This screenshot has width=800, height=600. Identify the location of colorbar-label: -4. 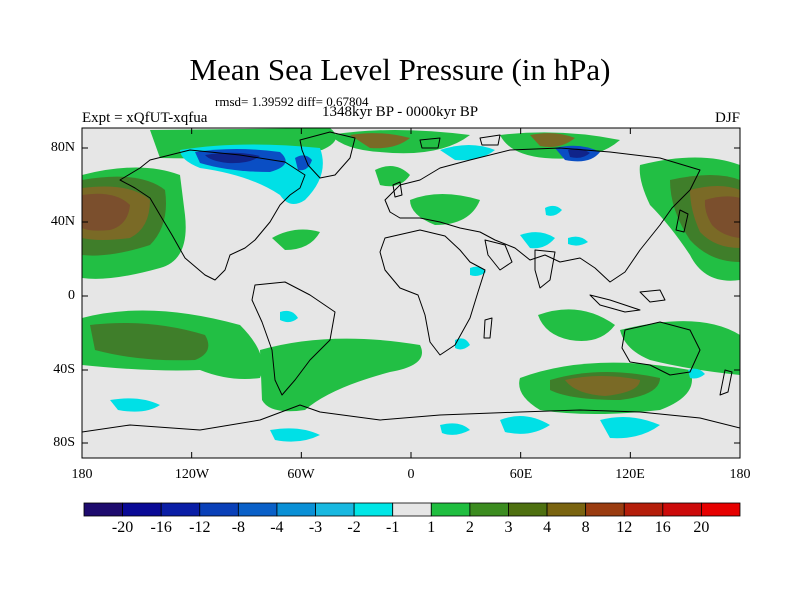
(277, 527).